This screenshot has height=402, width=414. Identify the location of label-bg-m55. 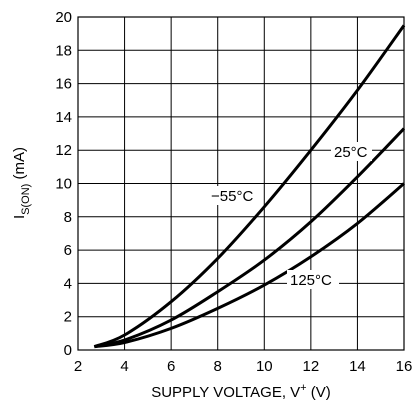
(234, 195).